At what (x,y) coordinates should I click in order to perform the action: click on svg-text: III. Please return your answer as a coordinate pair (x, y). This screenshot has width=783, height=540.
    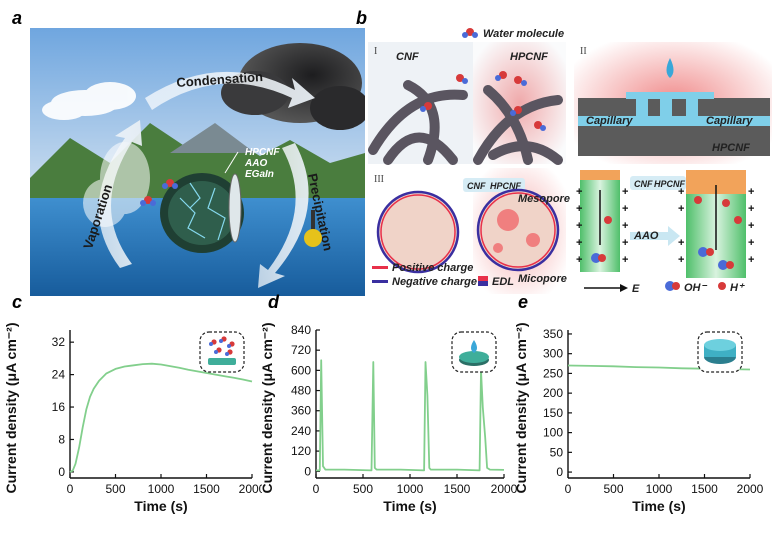
    Looking at the image, I should click on (379, 179).